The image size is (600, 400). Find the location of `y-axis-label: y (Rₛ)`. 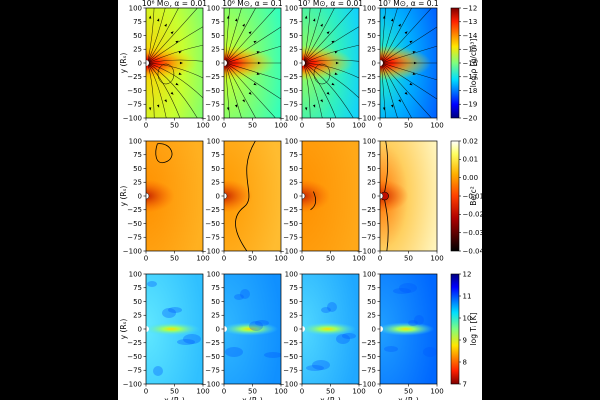

y-axis-label: y (Rₛ) is located at coordinates (123, 329).